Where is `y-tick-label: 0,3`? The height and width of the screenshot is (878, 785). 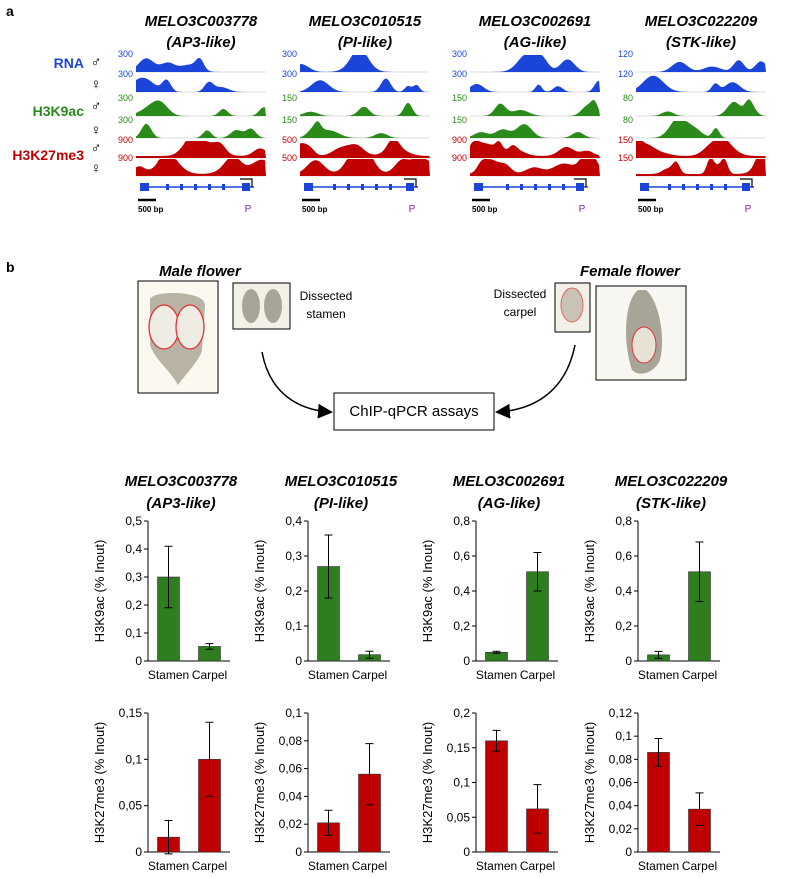 y-tick-label: 0,3 is located at coordinates (293, 556).